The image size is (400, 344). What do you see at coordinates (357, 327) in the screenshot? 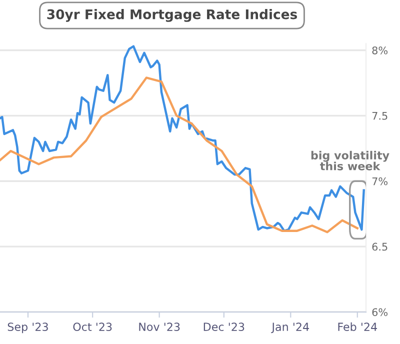
I see `x-tick-label: Feb '24` at bounding box center [357, 327].